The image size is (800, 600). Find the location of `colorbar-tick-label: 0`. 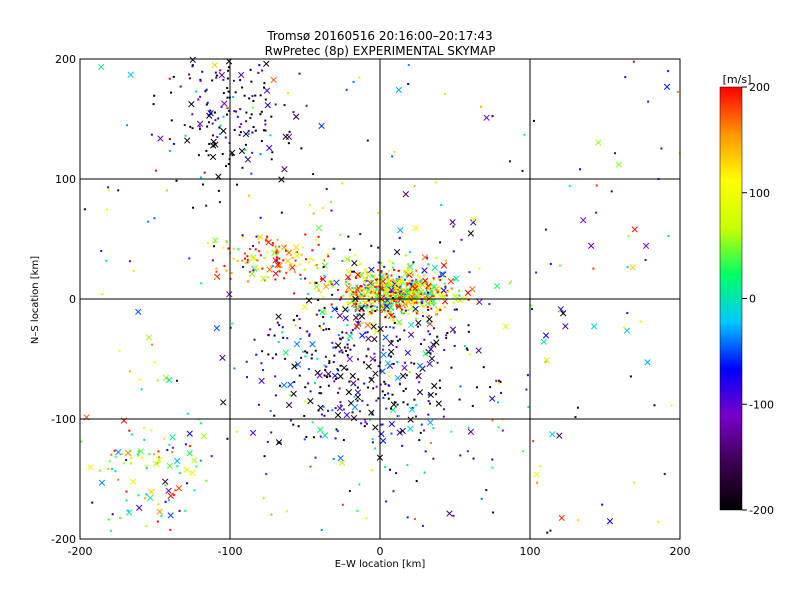

colorbar-tick-label: 0 is located at coordinates (752, 299).